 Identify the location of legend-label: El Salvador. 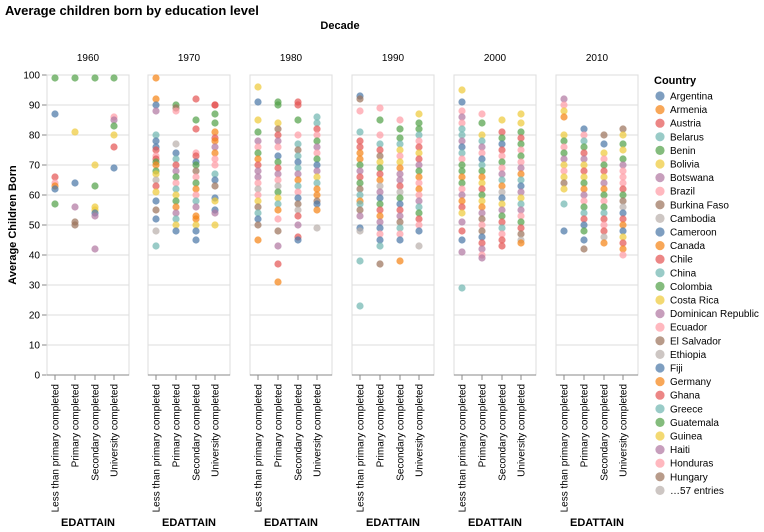
(696, 341).